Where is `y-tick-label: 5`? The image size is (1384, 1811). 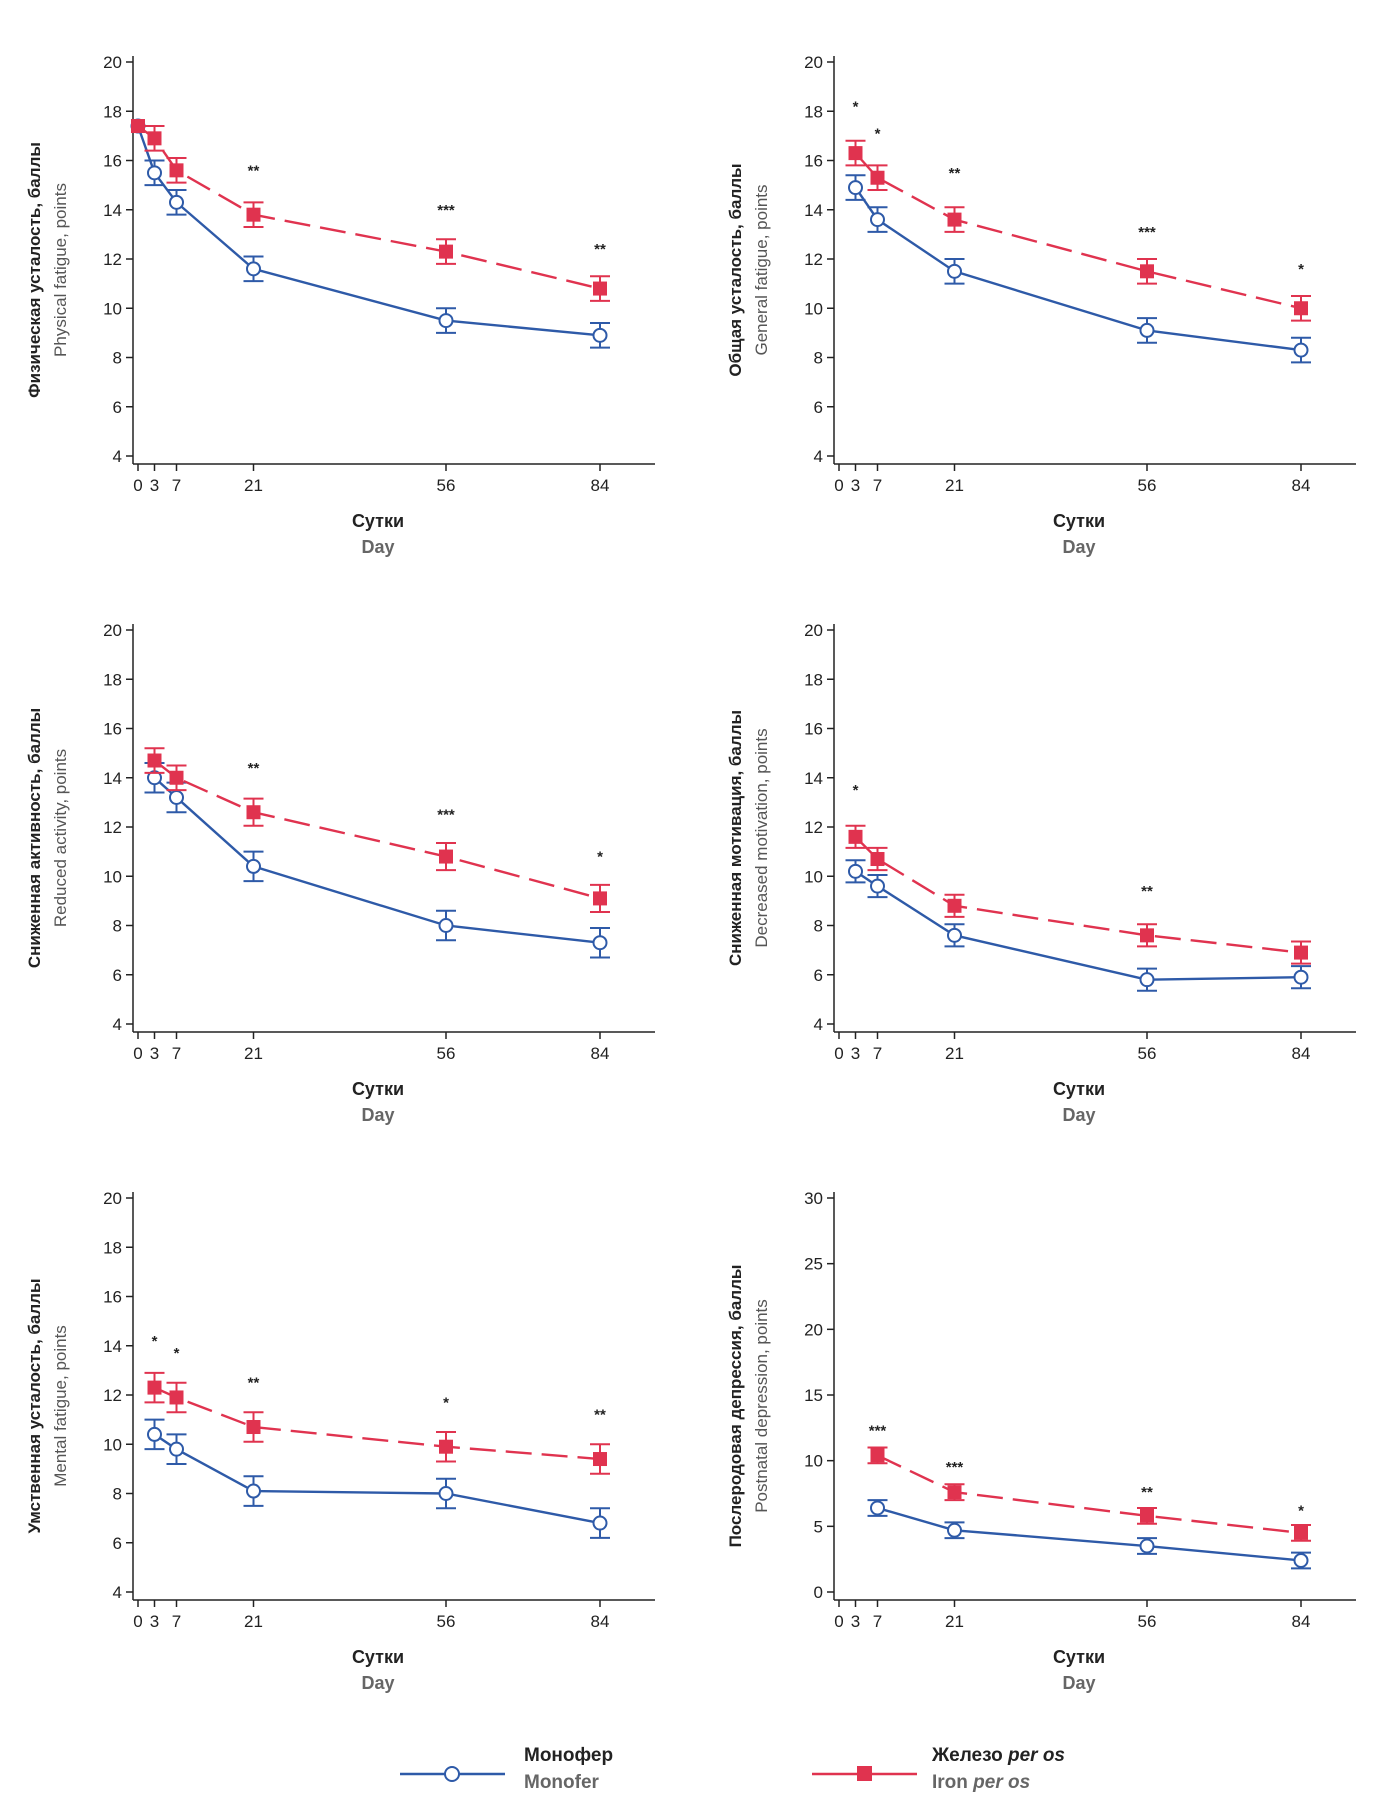 y-tick-label: 5 is located at coordinates (818, 1526).